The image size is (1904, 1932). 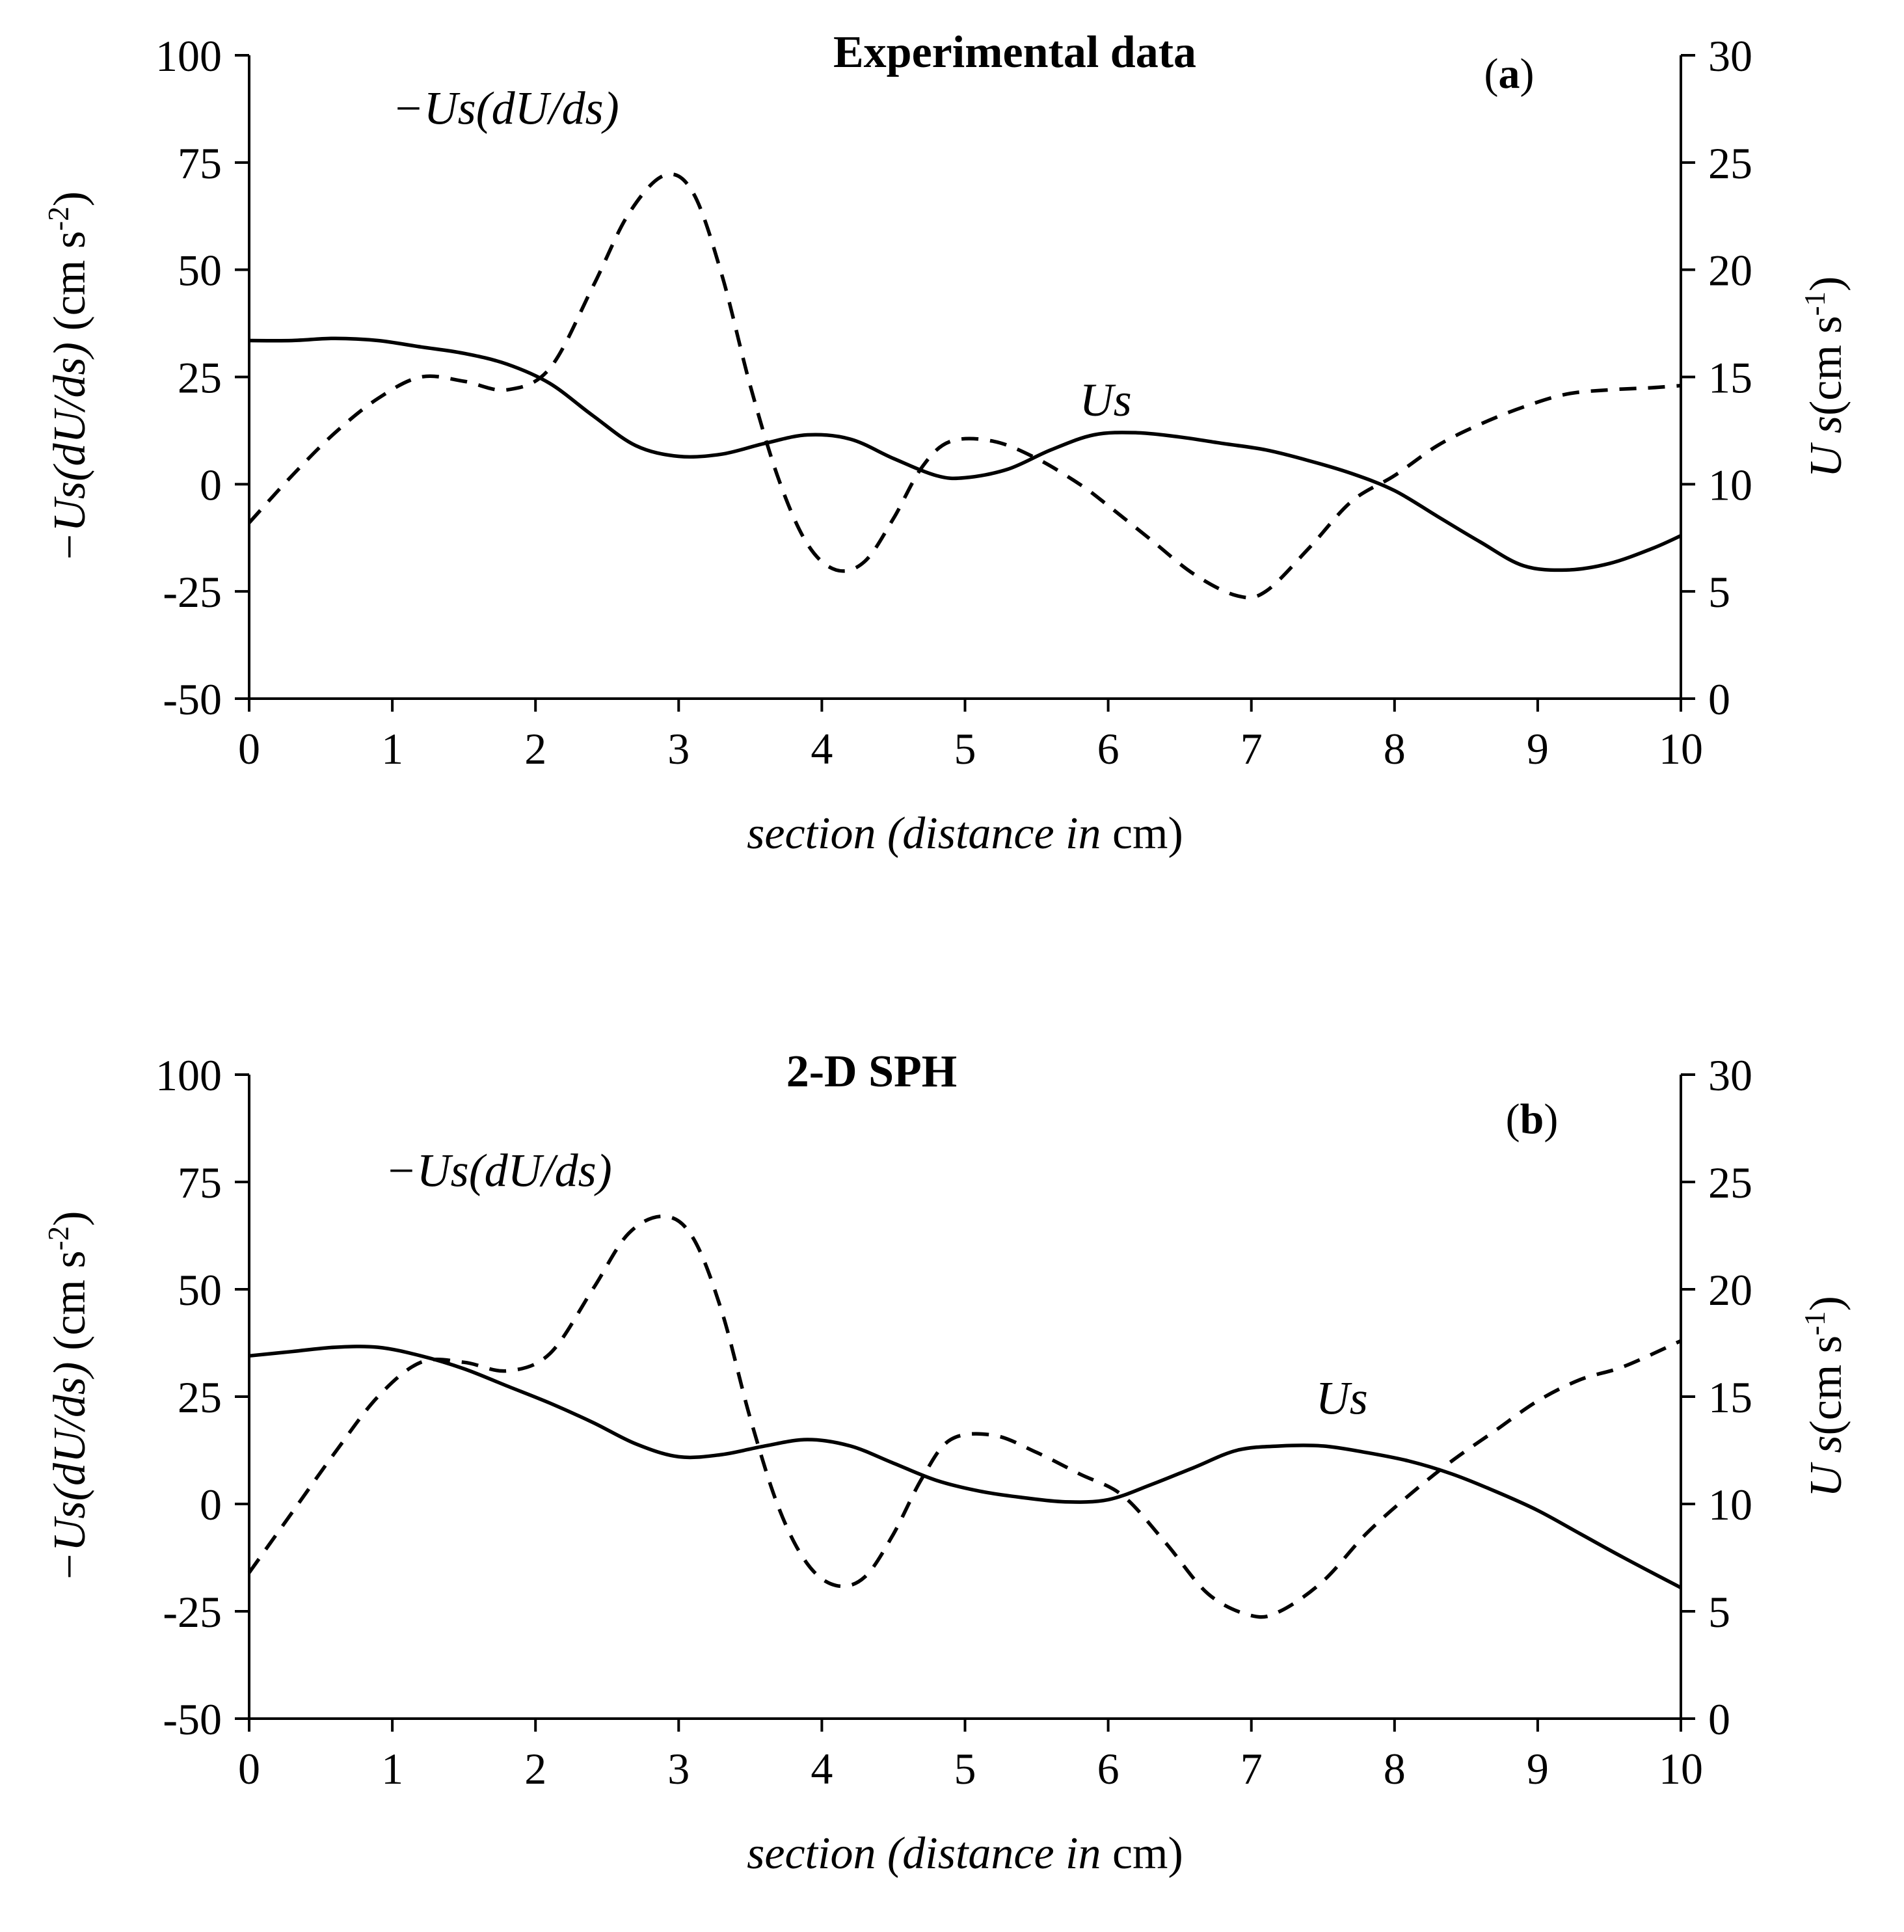 I want to click on panel-letter: (b), so click(x=1532, y=1119).